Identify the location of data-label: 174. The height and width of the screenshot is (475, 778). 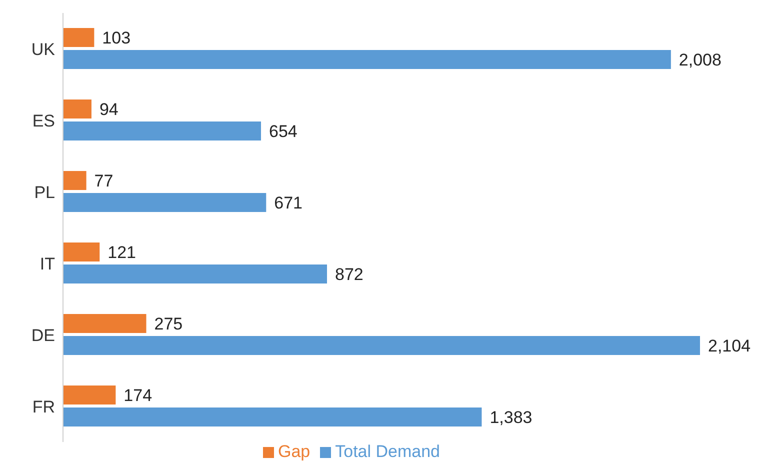
(138, 395).